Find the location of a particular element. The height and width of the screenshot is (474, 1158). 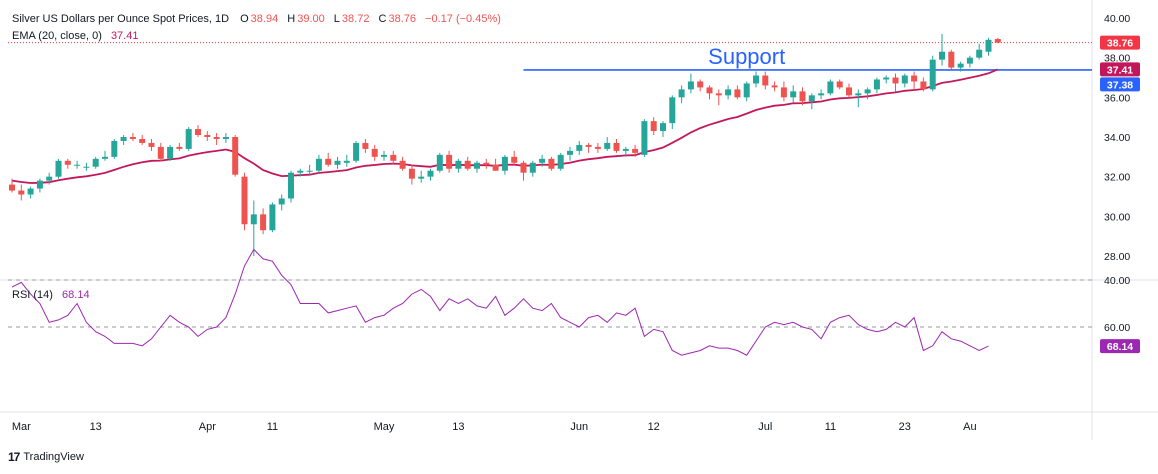

tradingview-name: TradingView is located at coordinates (53, 457).